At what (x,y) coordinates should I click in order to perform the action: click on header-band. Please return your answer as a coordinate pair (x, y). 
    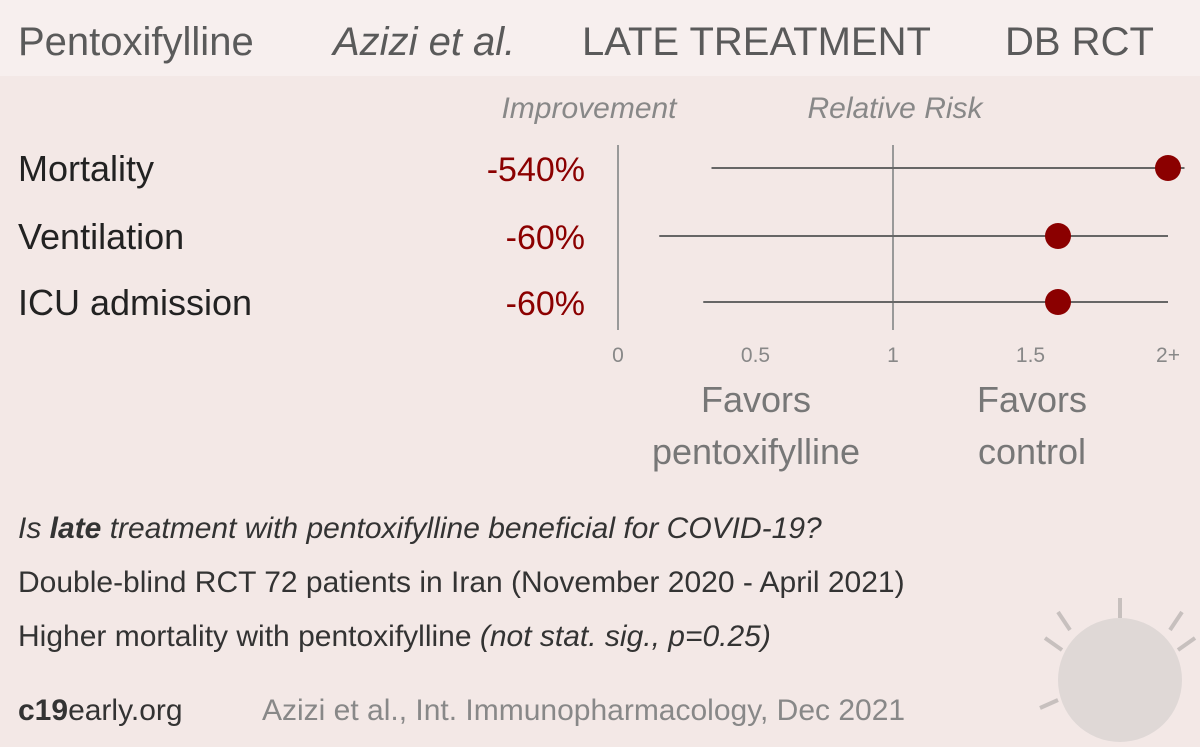
    Looking at the image, I should click on (600, 38).